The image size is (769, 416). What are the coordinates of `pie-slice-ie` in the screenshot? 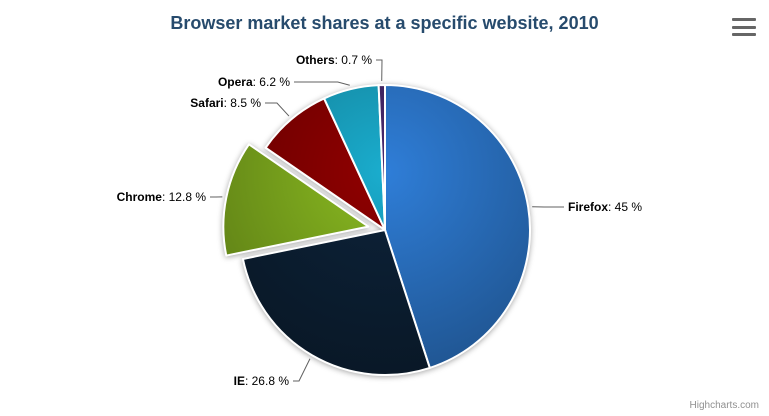 It's located at (336, 302).